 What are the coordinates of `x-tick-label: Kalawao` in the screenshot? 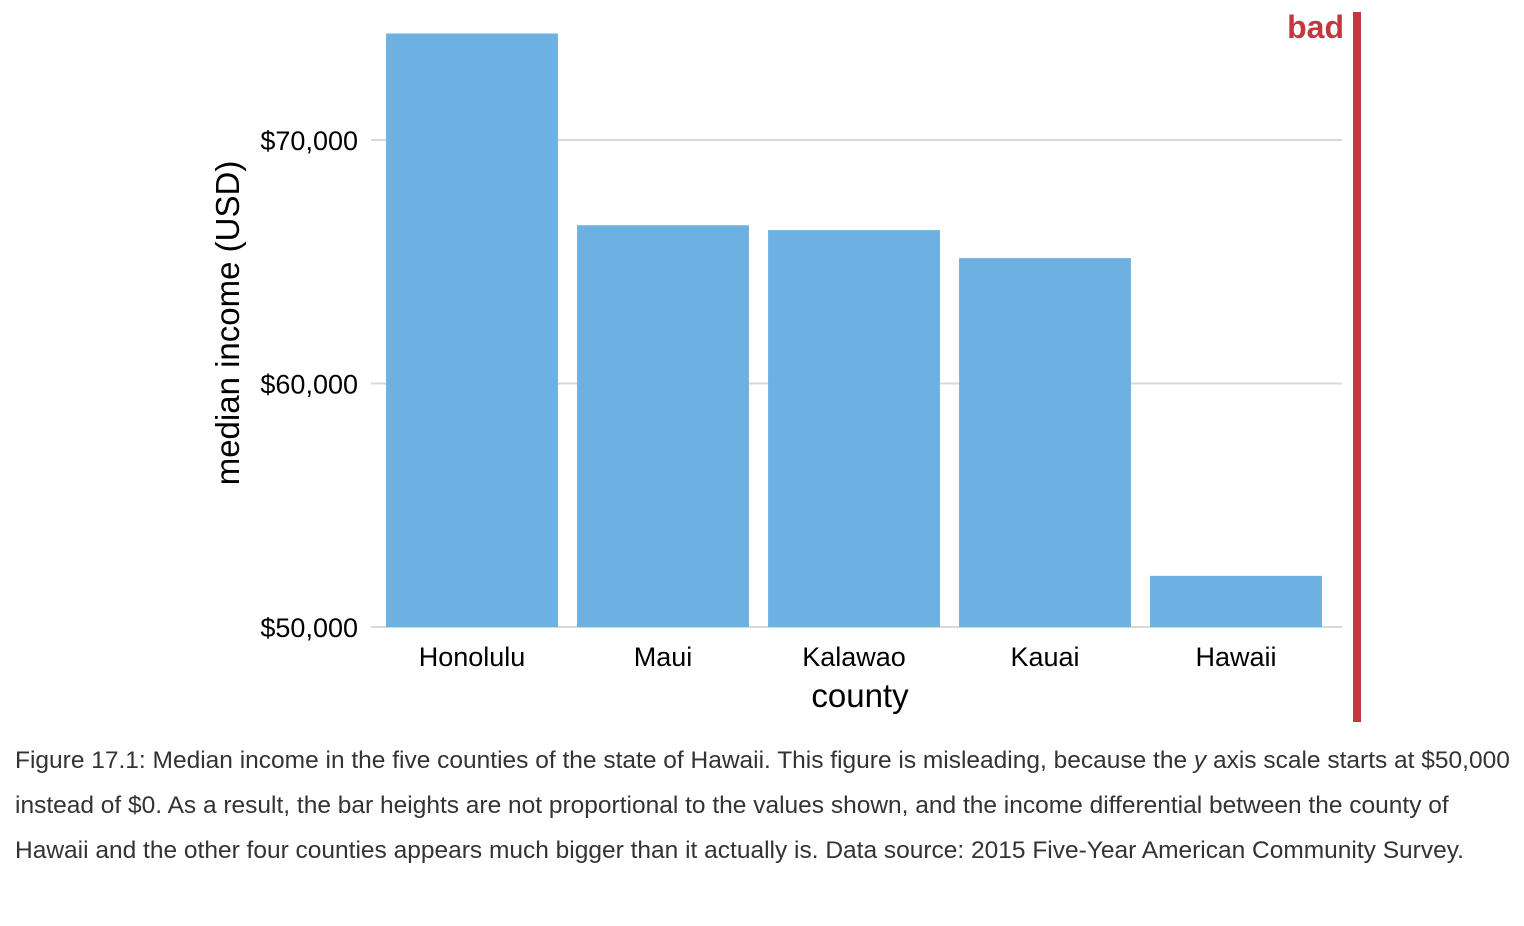 It's located at (854, 657).